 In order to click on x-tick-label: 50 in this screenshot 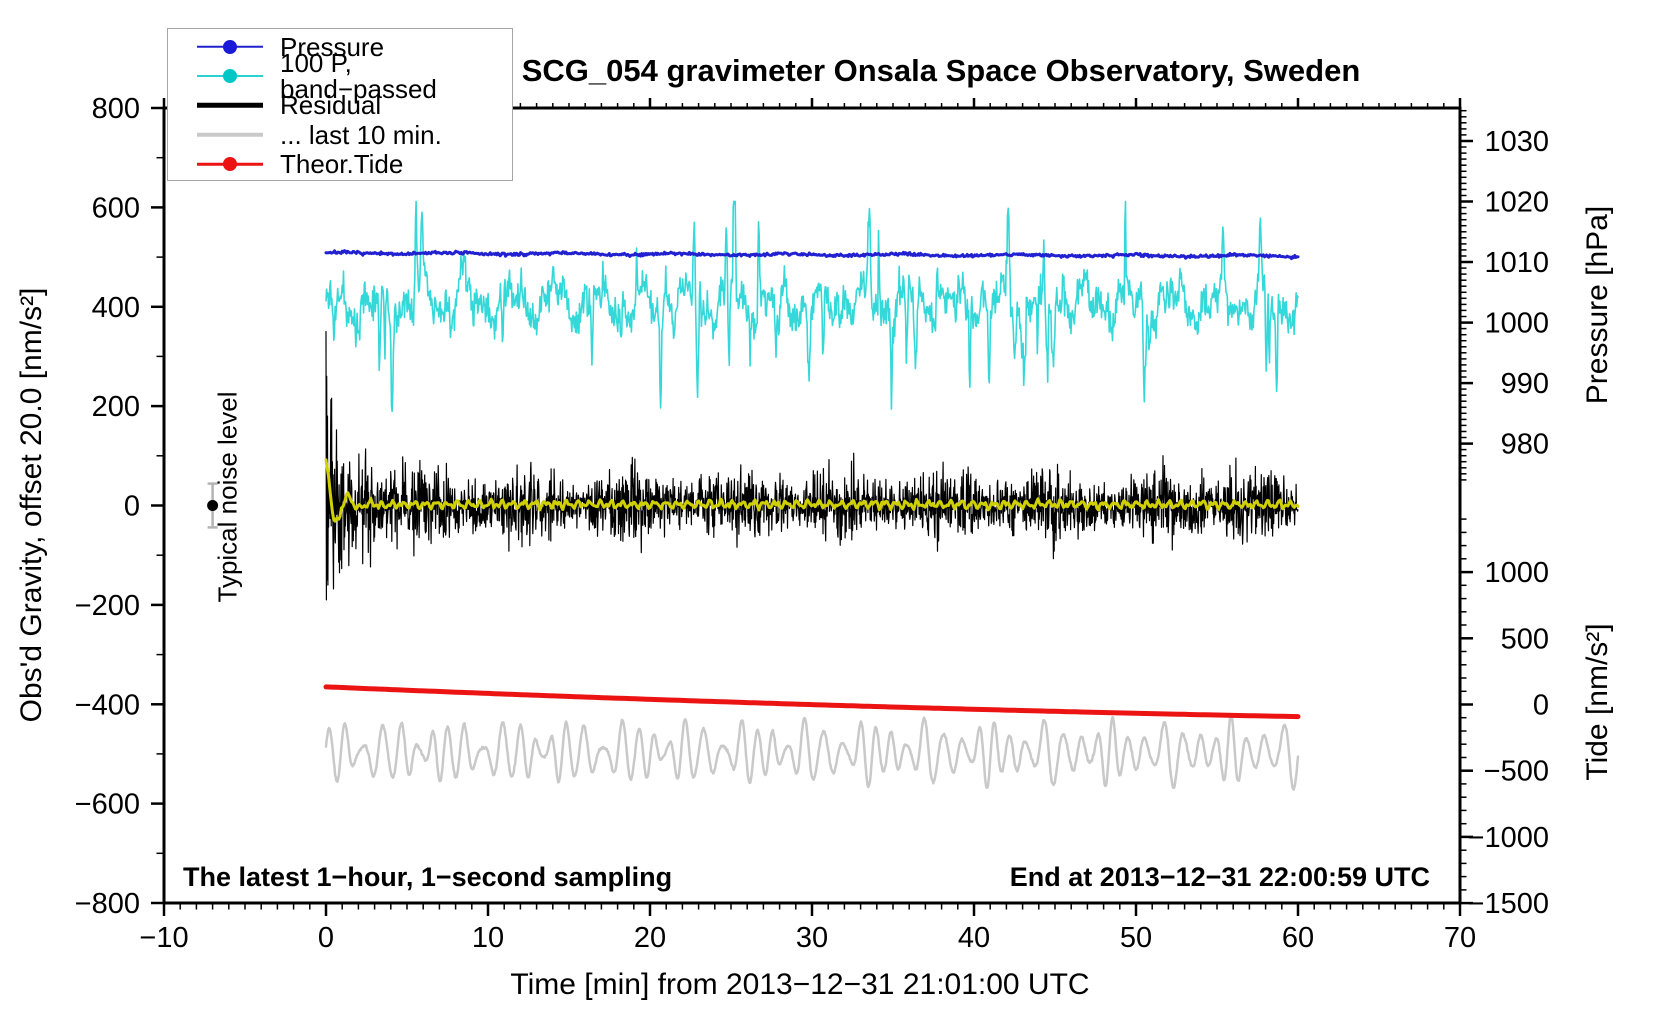, I will do `click(1136, 938)`.